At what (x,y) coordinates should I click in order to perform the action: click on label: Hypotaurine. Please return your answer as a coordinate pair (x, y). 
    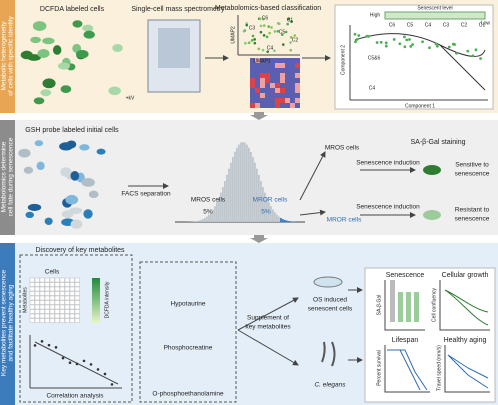
    Looking at the image, I should click on (187, 304).